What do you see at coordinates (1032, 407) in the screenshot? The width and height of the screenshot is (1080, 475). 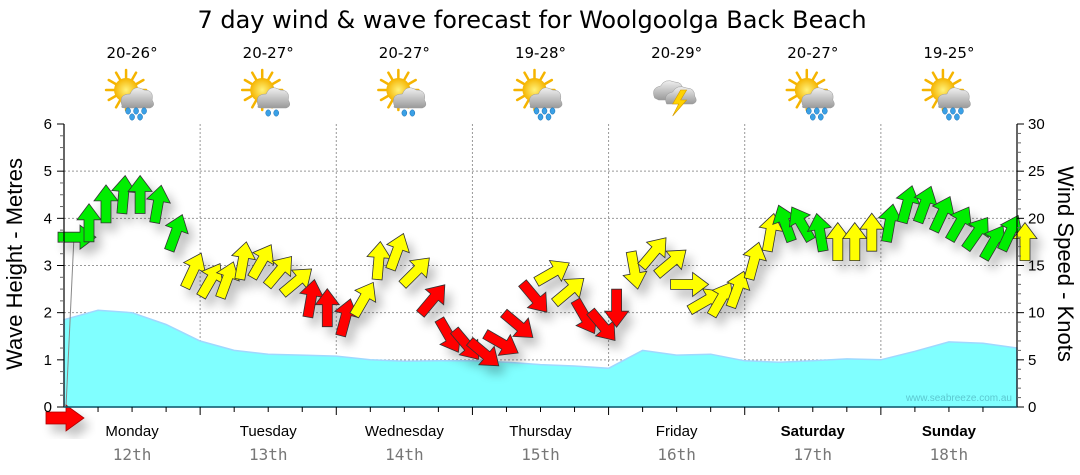 I see `right-tick-label: 0` at bounding box center [1032, 407].